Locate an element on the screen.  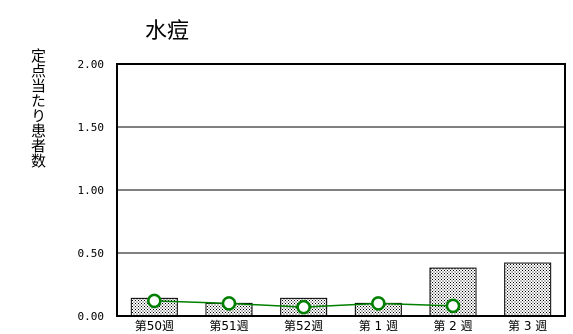
x-tick-label: 第52週 is located at coordinates (303, 326).